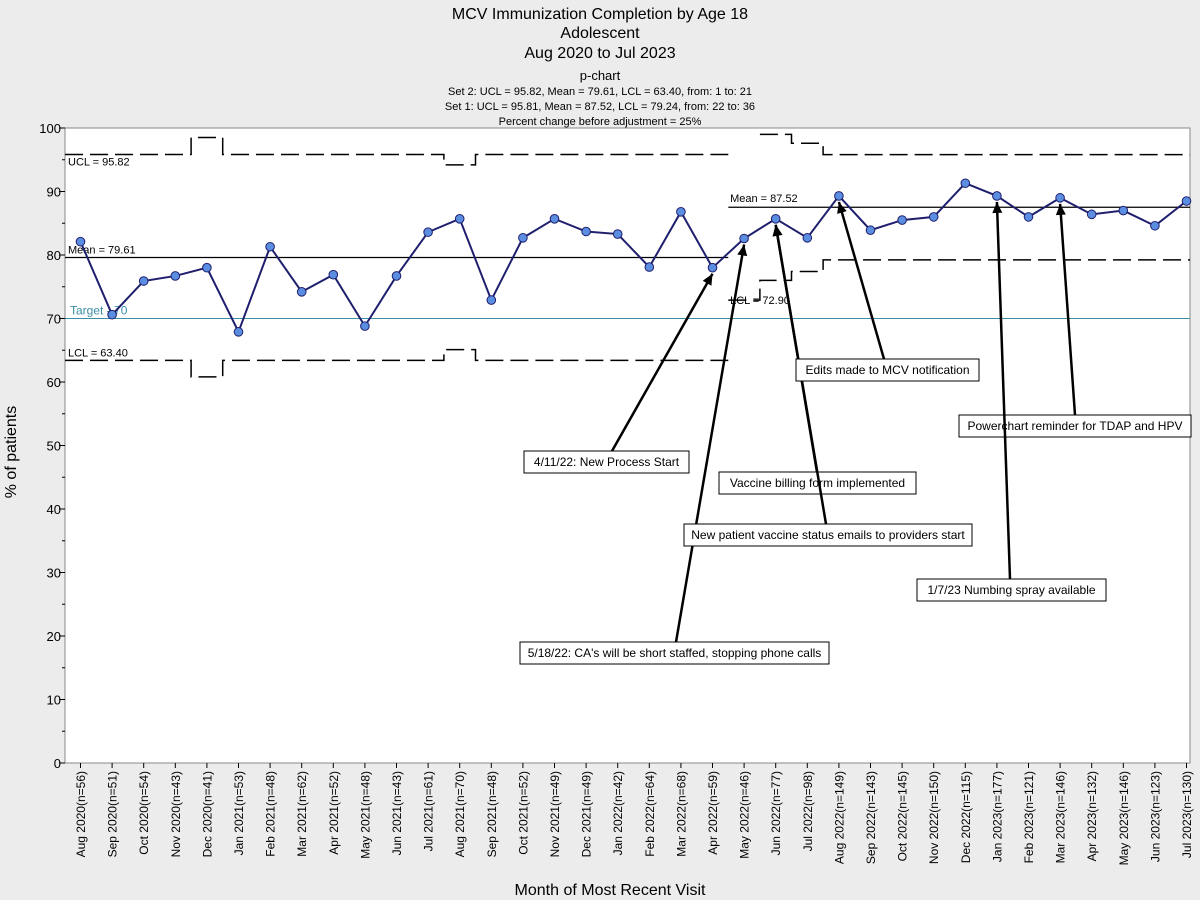  What do you see at coordinates (54, 509) in the screenshot?
I see `y-tick-label: 40` at bounding box center [54, 509].